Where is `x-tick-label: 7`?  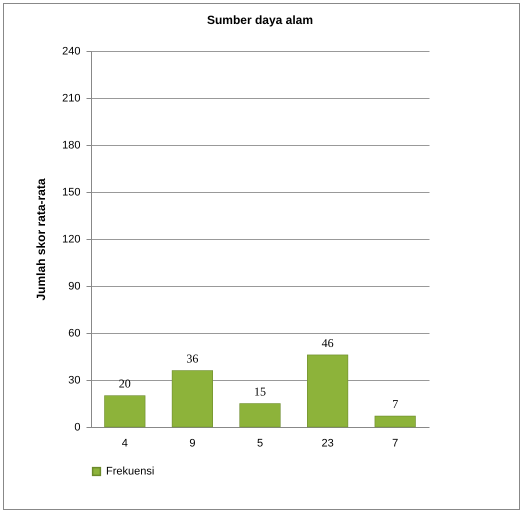 x-tick-label: 7 is located at coordinates (395, 444).